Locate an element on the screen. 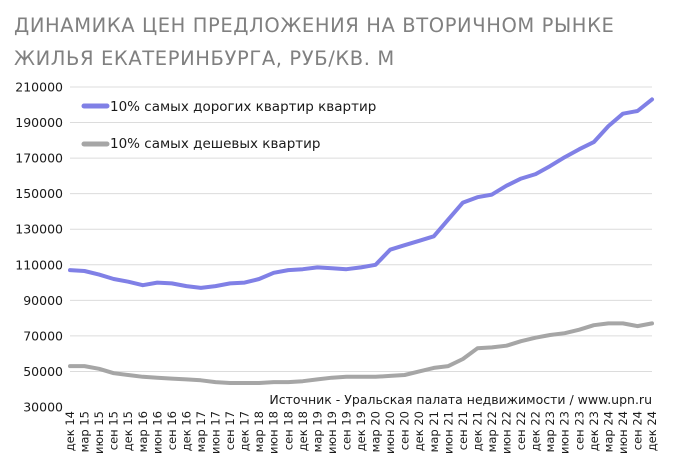  x-tick-label: дек 24 is located at coordinates (652, 431).